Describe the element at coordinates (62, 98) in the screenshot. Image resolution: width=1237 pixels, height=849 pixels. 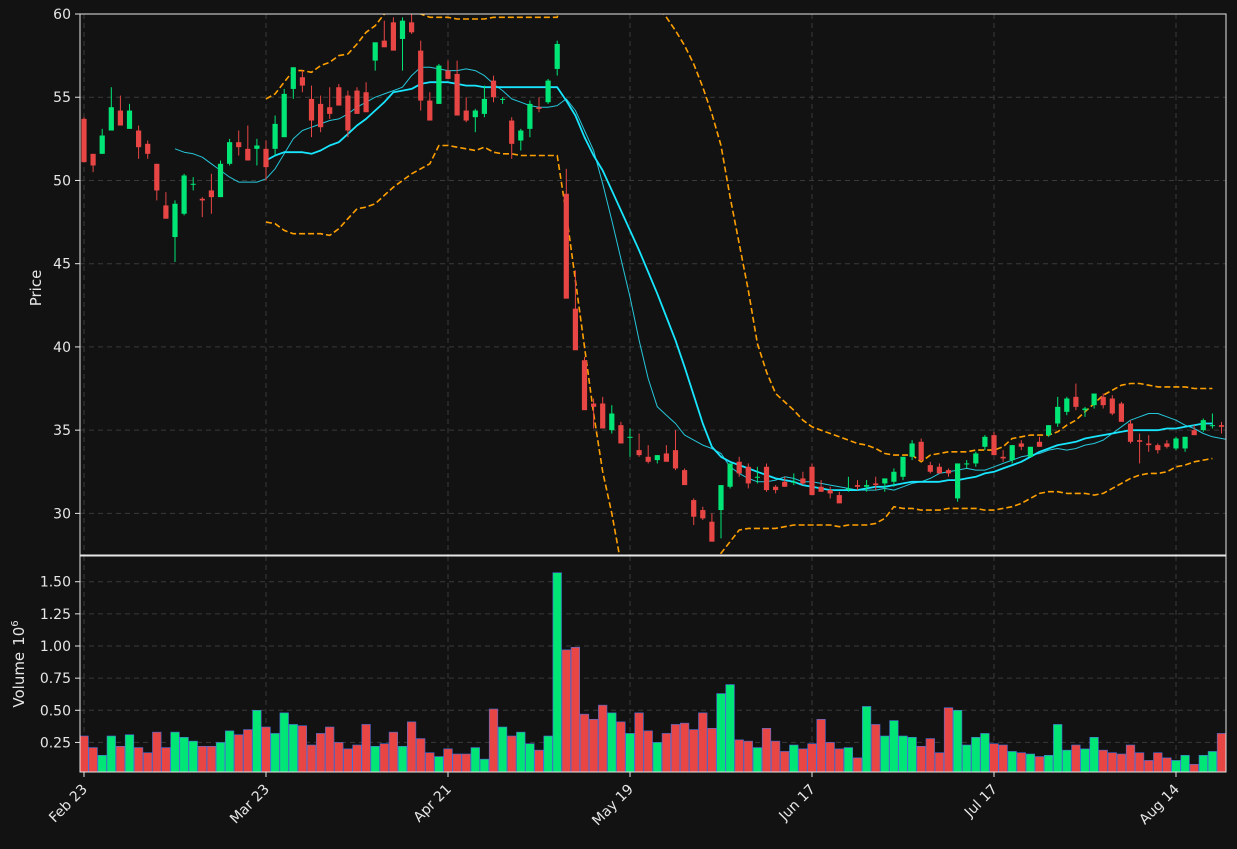
I see `price-tick-label: 55` at that location.